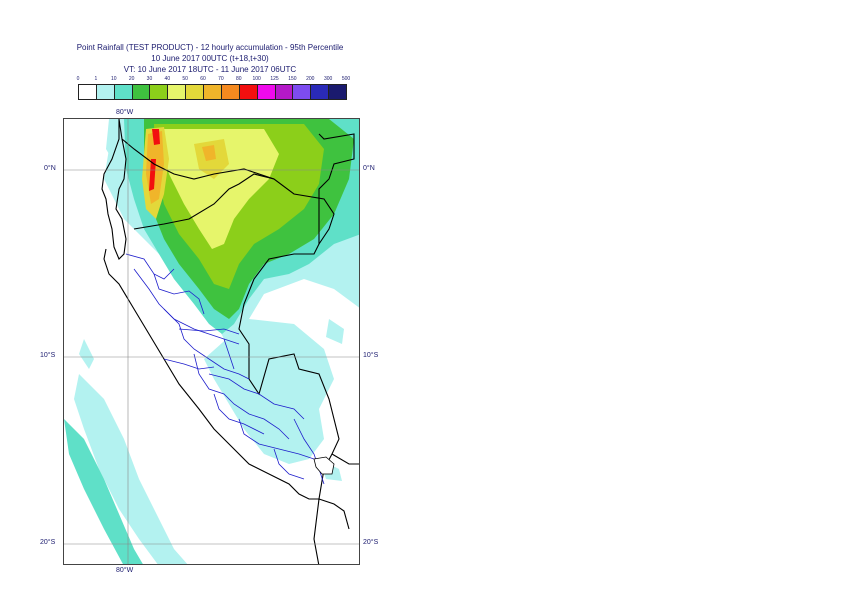 The image size is (842, 596). I want to click on lon-label-bottom: 80°W, so click(125, 570).